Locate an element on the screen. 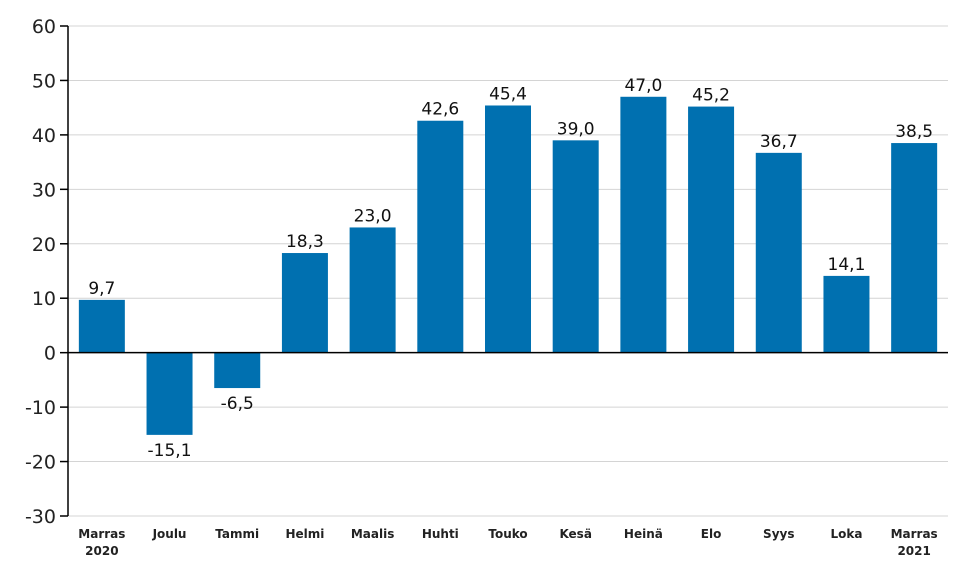  y-tick-label: 0 is located at coordinates (50, 354).